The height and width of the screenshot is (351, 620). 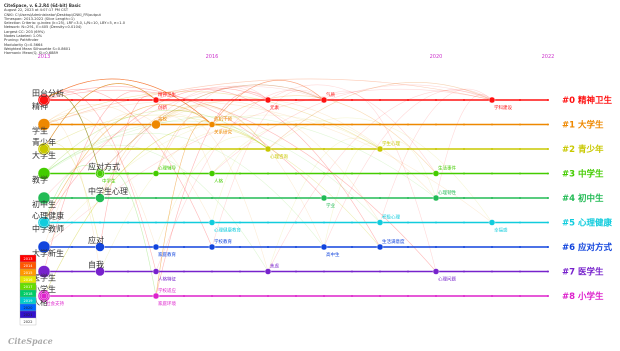 I want to click on keyword-label: 家庭环境, so click(x=167, y=303).